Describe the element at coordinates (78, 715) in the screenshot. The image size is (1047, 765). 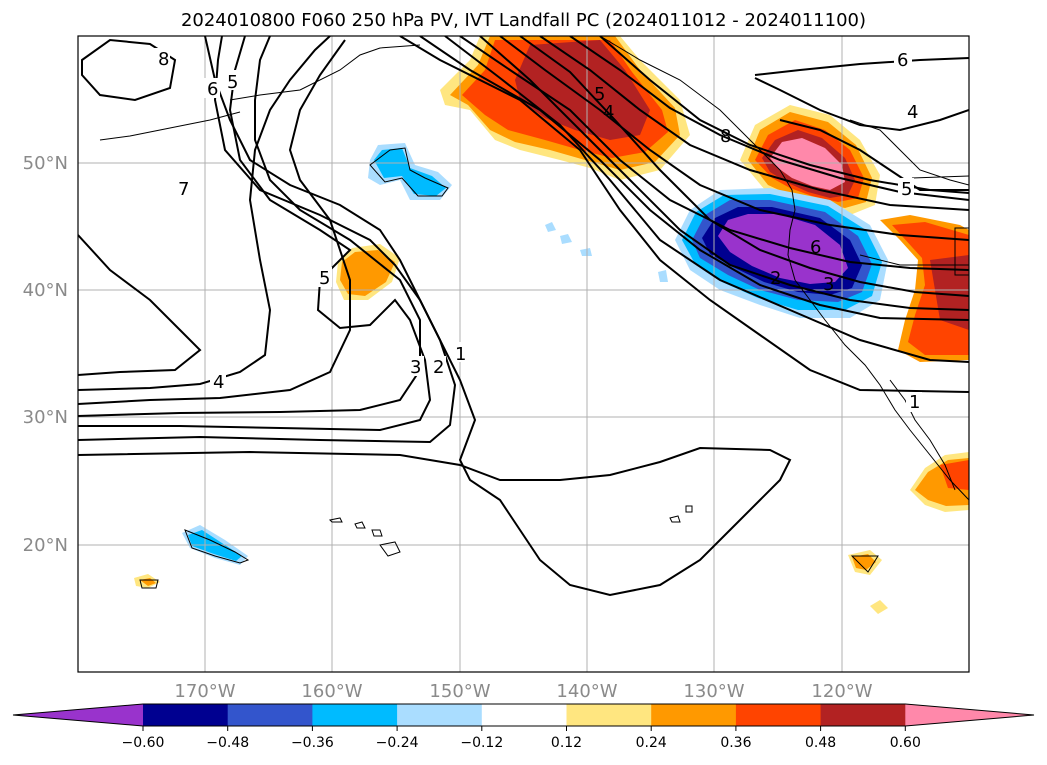
I see `colorbar-extend-min` at that location.